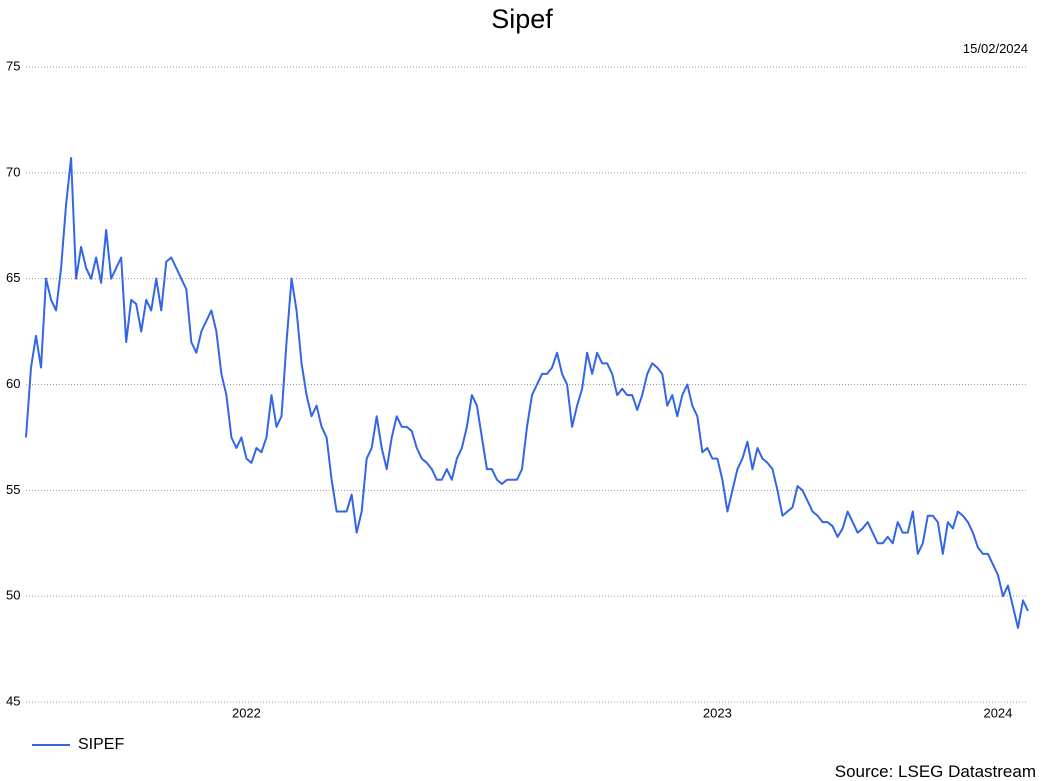 Image resolution: width=1044 pixels, height=781 pixels. What do you see at coordinates (13, 171) in the screenshot?
I see `y-tick-label: 70` at bounding box center [13, 171].